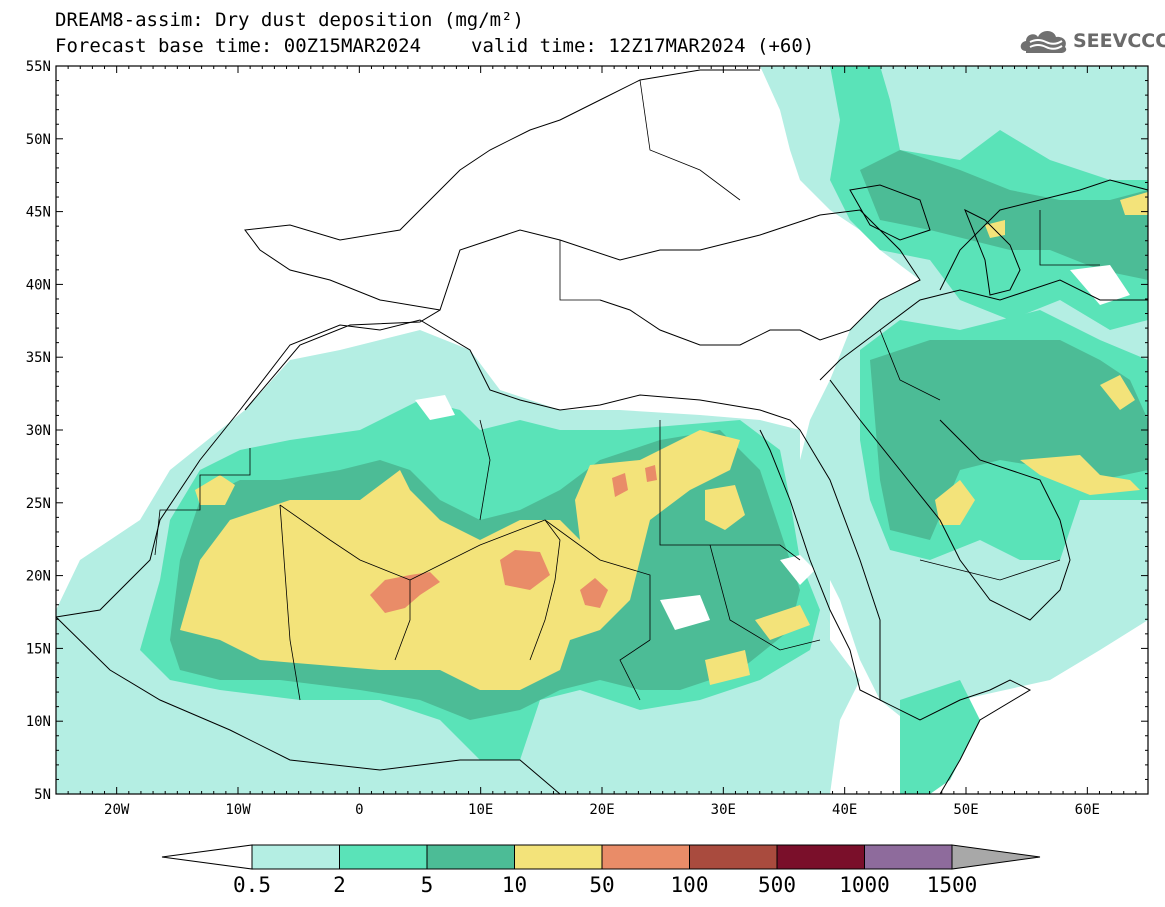 The height and width of the screenshot is (907, 1165). What do you see at coordinates (252, 885) in the screenshot?
I see `colorbar-label: 0.5` at bounding box center [252, 885].